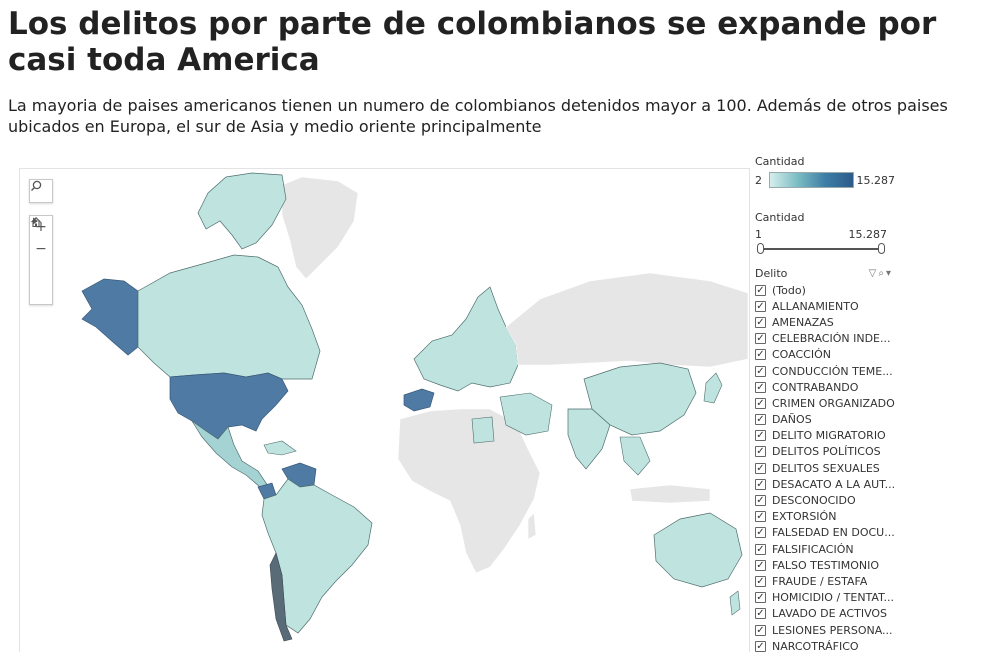  I want to click on filter-item-label: DESCONOCIDO, so click(814, 501).